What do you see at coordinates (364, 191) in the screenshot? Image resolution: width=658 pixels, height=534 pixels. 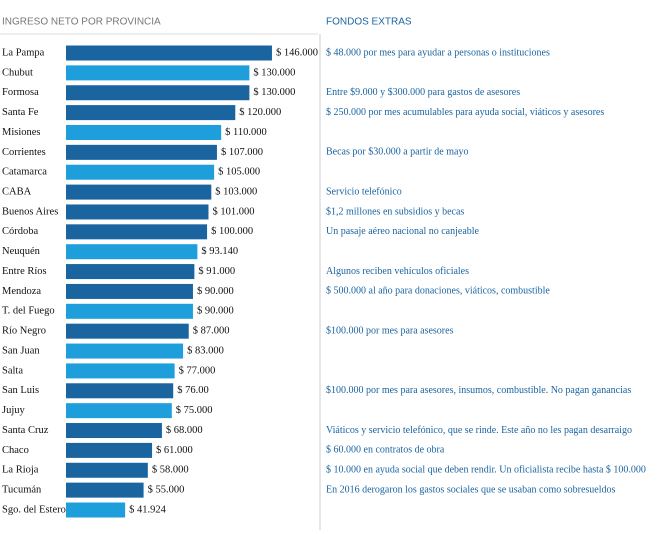 I see `note: Servicio telefónico` at bounding box center [364, 191].